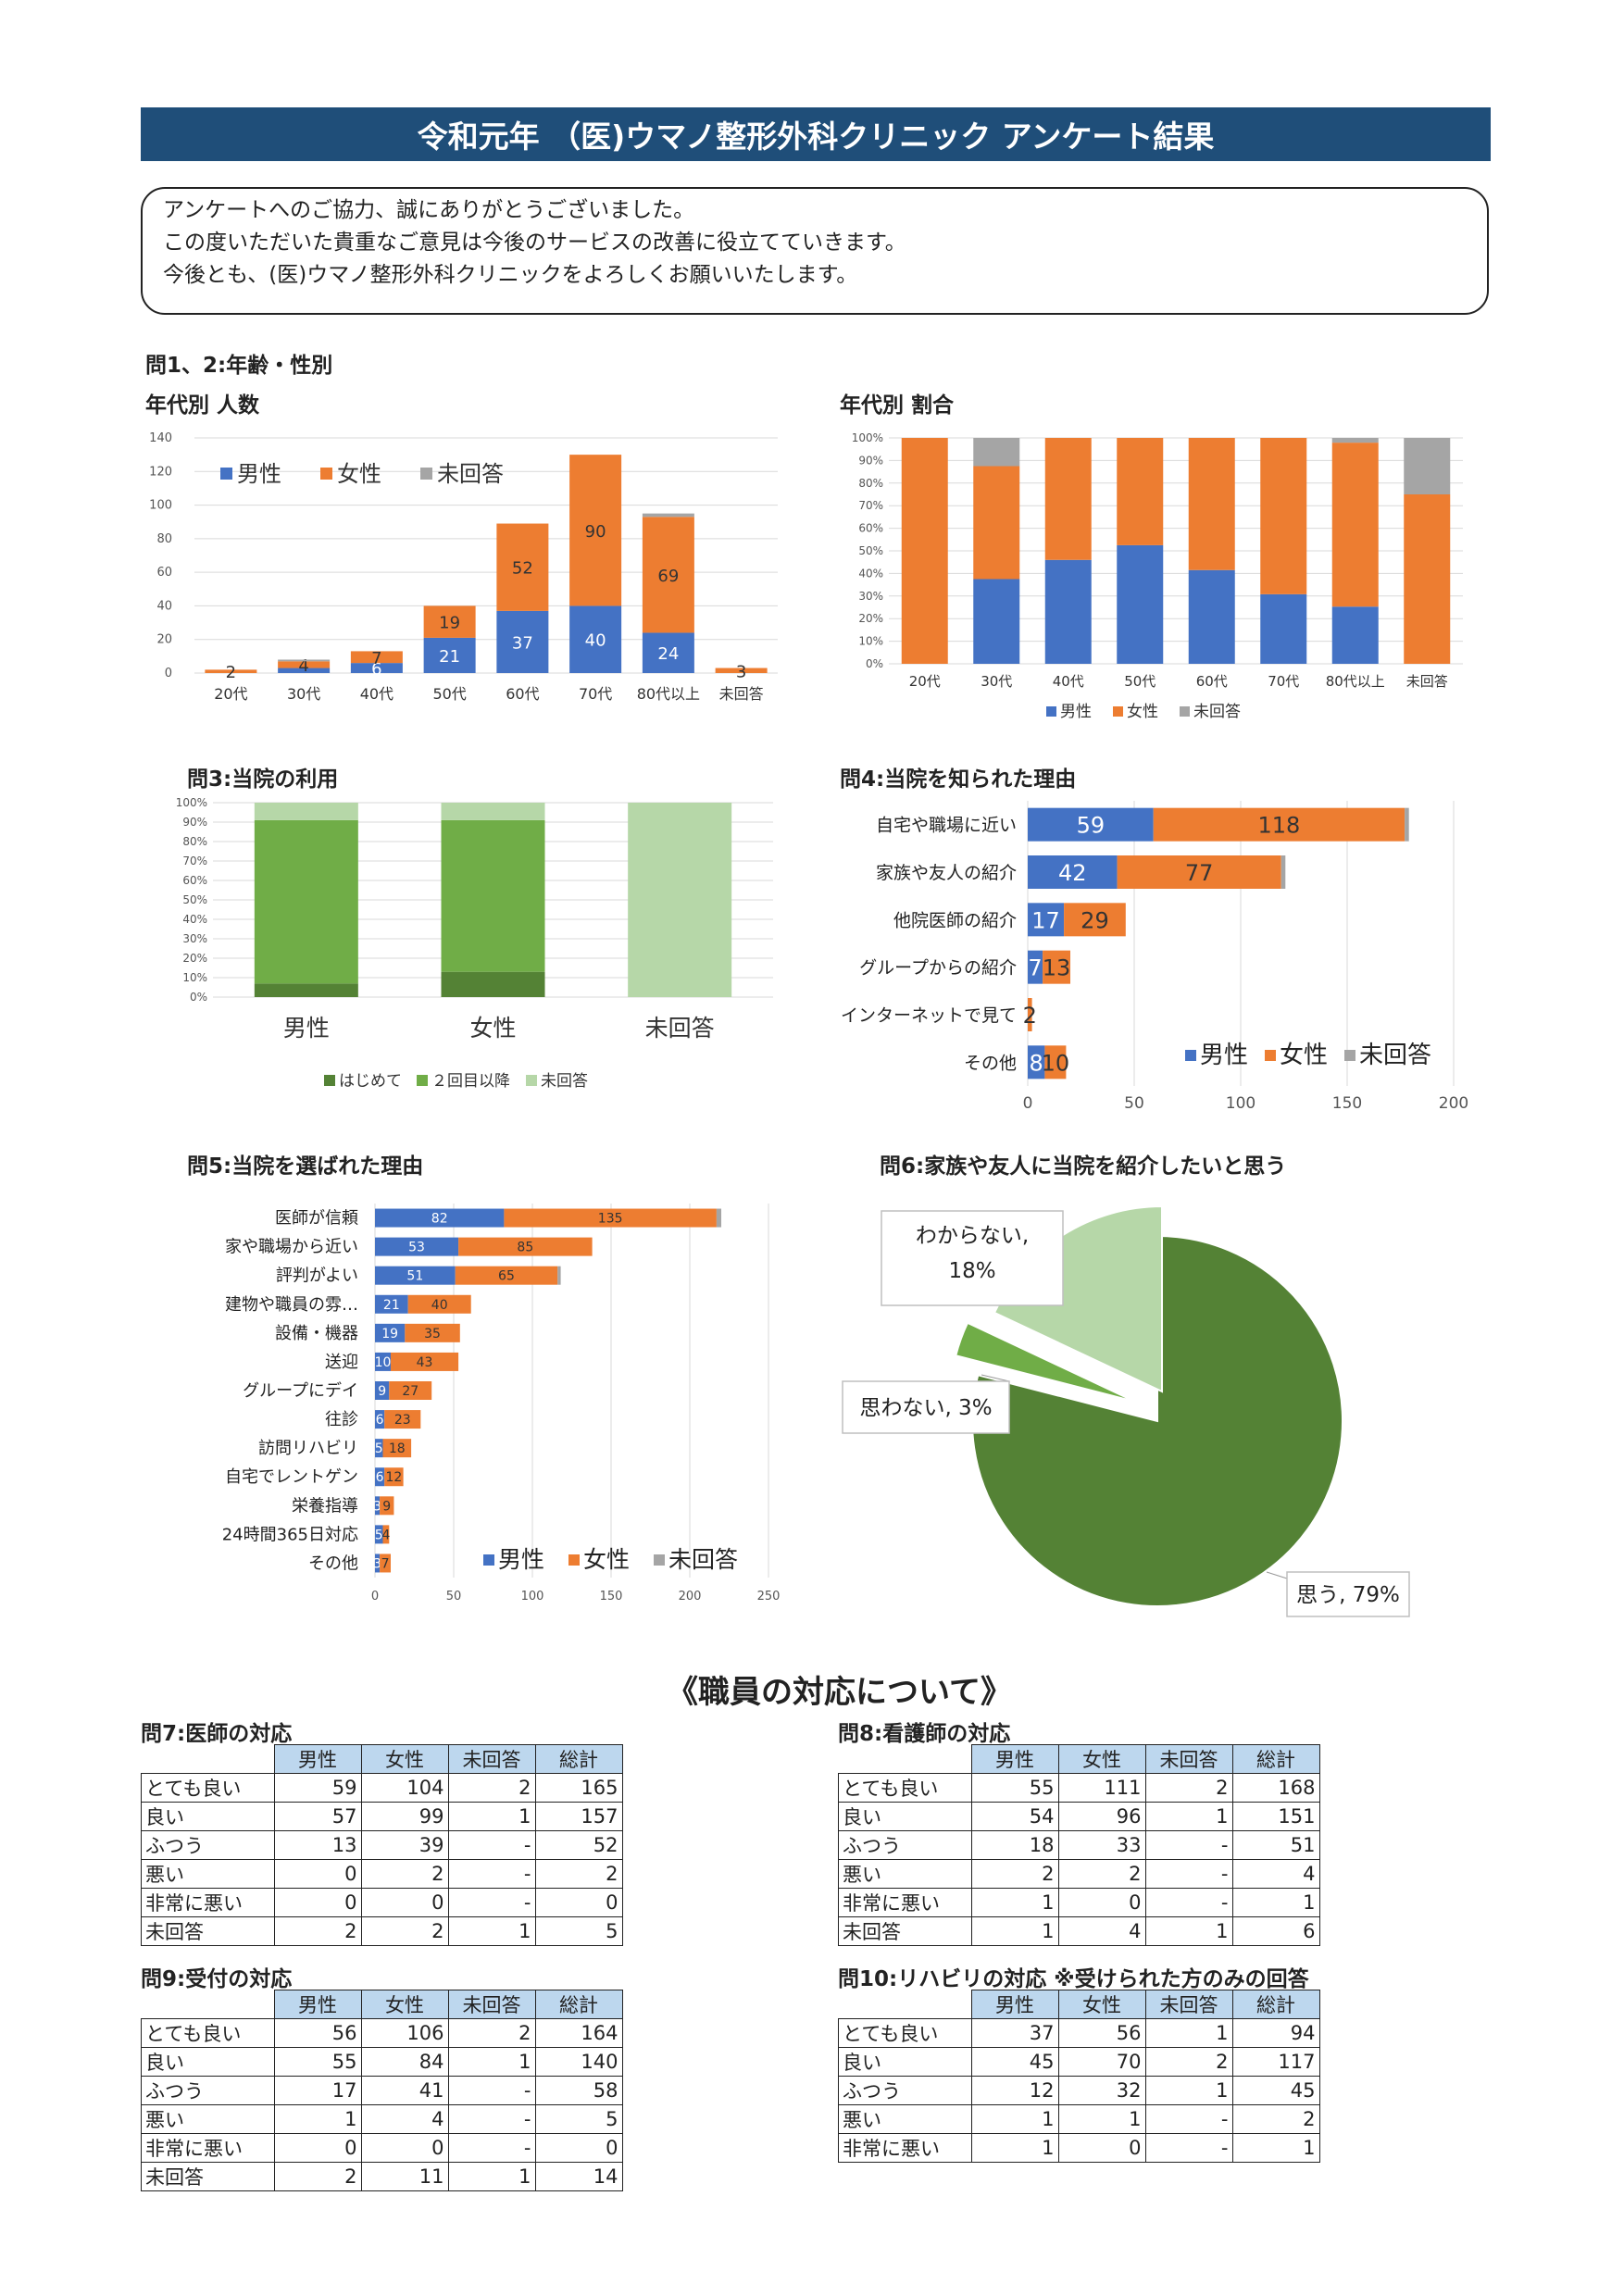 Image resolution: width=1624 pixels, height=2296 pixels. I want to click on section-q4-heading: 問4:当院を知られた理由, so click(958, 779).